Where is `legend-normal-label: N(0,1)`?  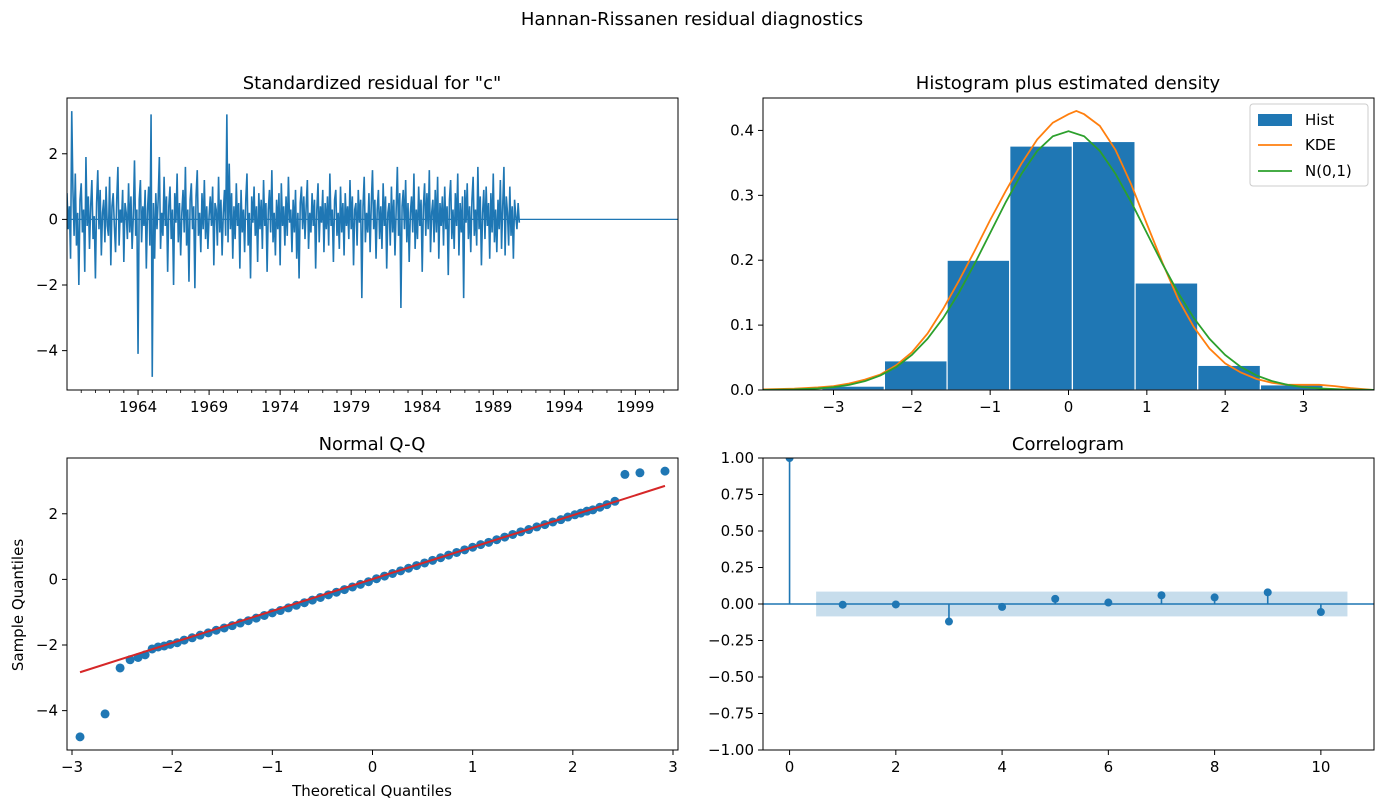 legend-normal-label: N(0,1) is located at coordinates (1328, 171).